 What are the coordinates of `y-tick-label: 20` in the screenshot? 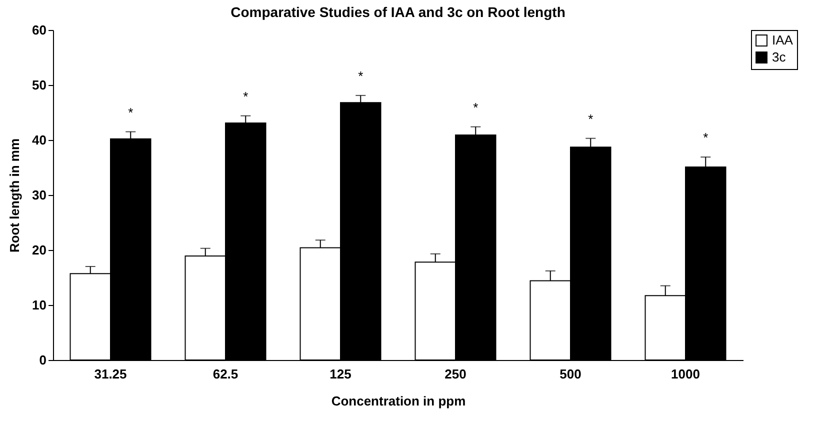 It's located at (39, 250).